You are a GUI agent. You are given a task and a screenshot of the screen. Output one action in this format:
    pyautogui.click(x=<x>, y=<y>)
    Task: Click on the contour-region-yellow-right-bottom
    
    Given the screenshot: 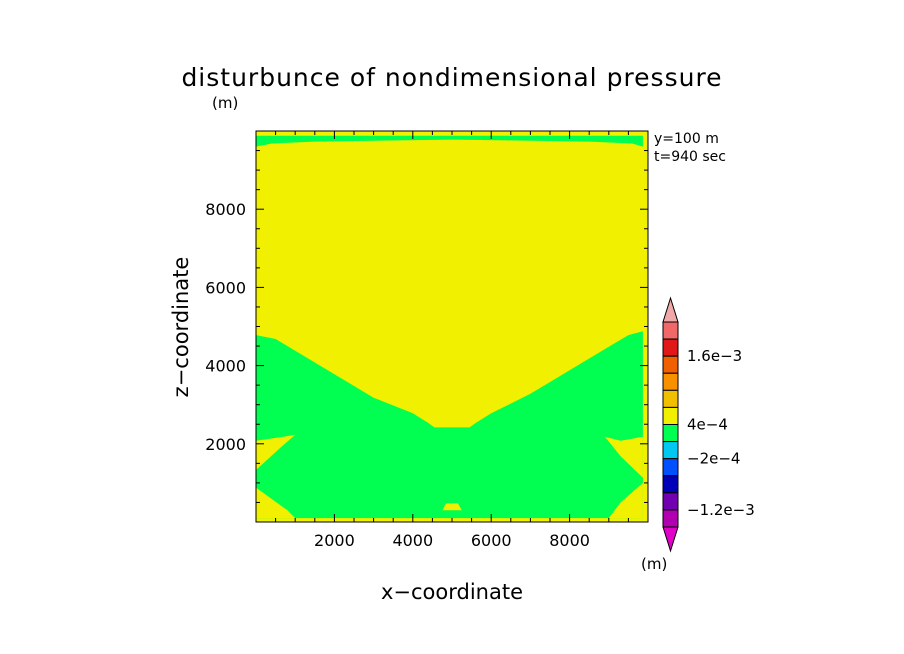 What is the action you would take?
    pyautogui.click(x=625, y=500)
    